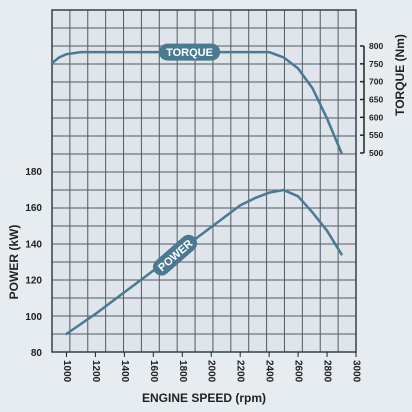 Image resolution: width=412 pixels, height=412 pixels. I want to click on x-tick-label: 1200, so click(95, 371).